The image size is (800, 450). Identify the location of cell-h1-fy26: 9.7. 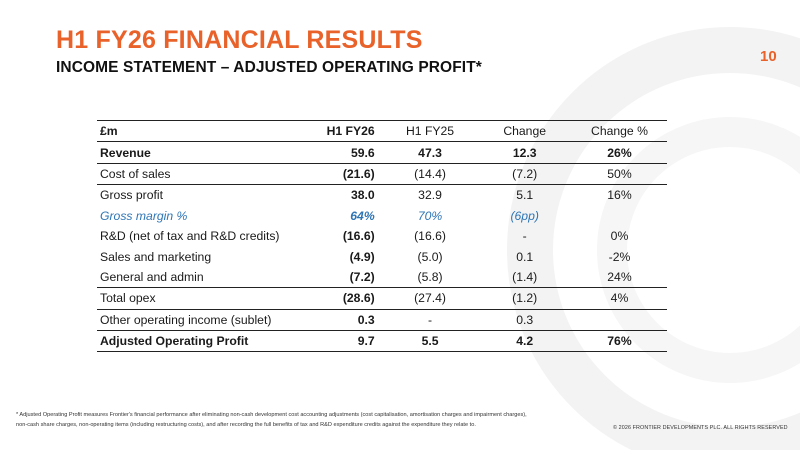
(347, 341).